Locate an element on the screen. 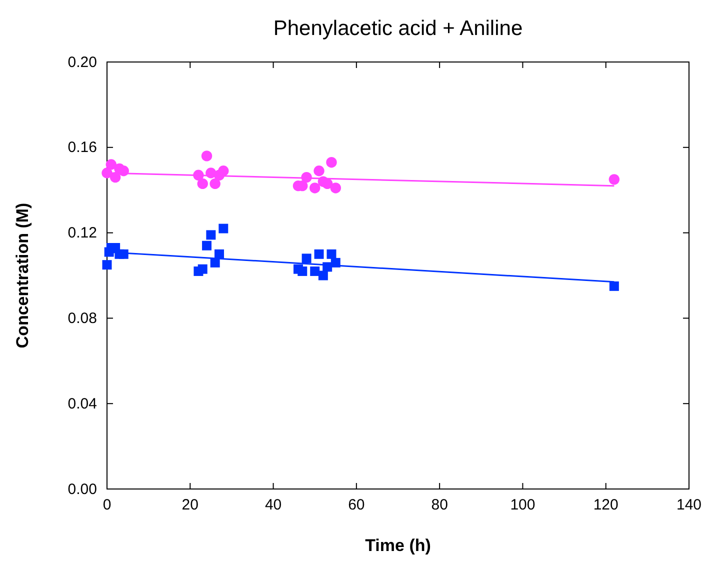 This screenshot has width=712, height=573. x-tick-label: 140 is located at coordinates (689, 505).